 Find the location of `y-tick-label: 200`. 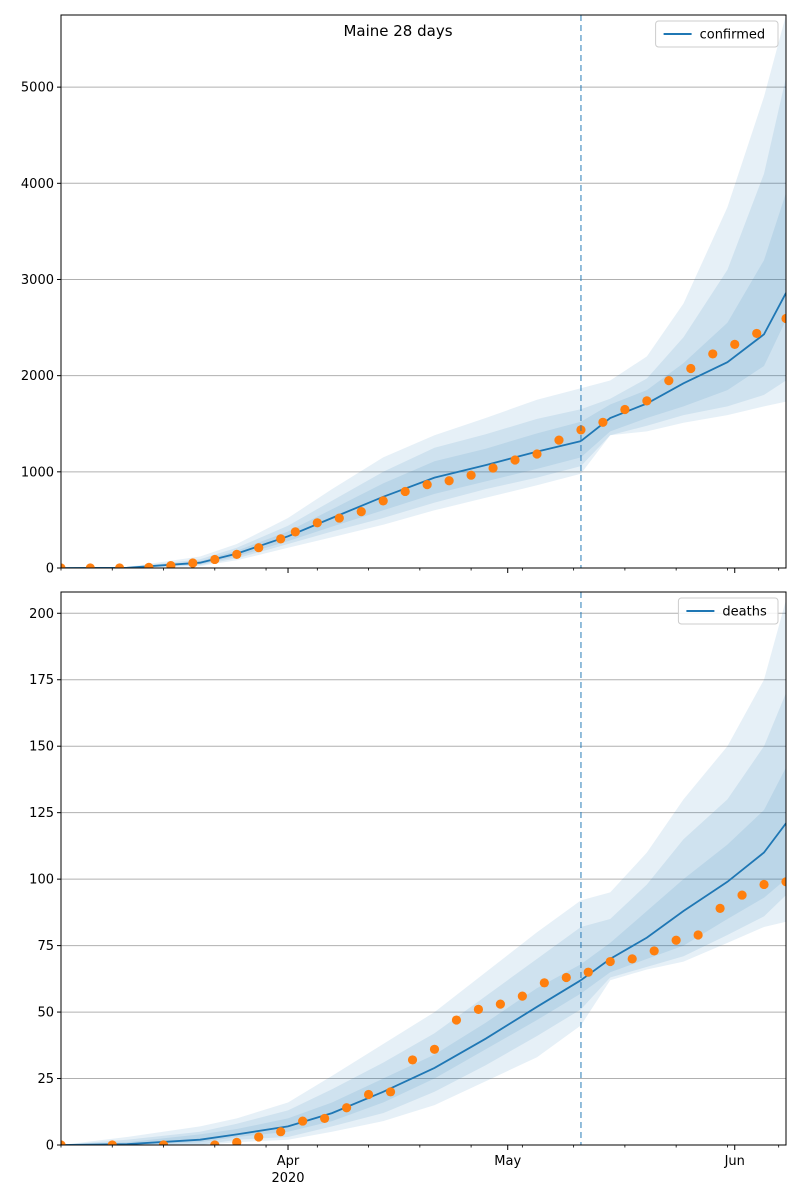

y-tick-label: 200 is located at coordinates (41, 614).